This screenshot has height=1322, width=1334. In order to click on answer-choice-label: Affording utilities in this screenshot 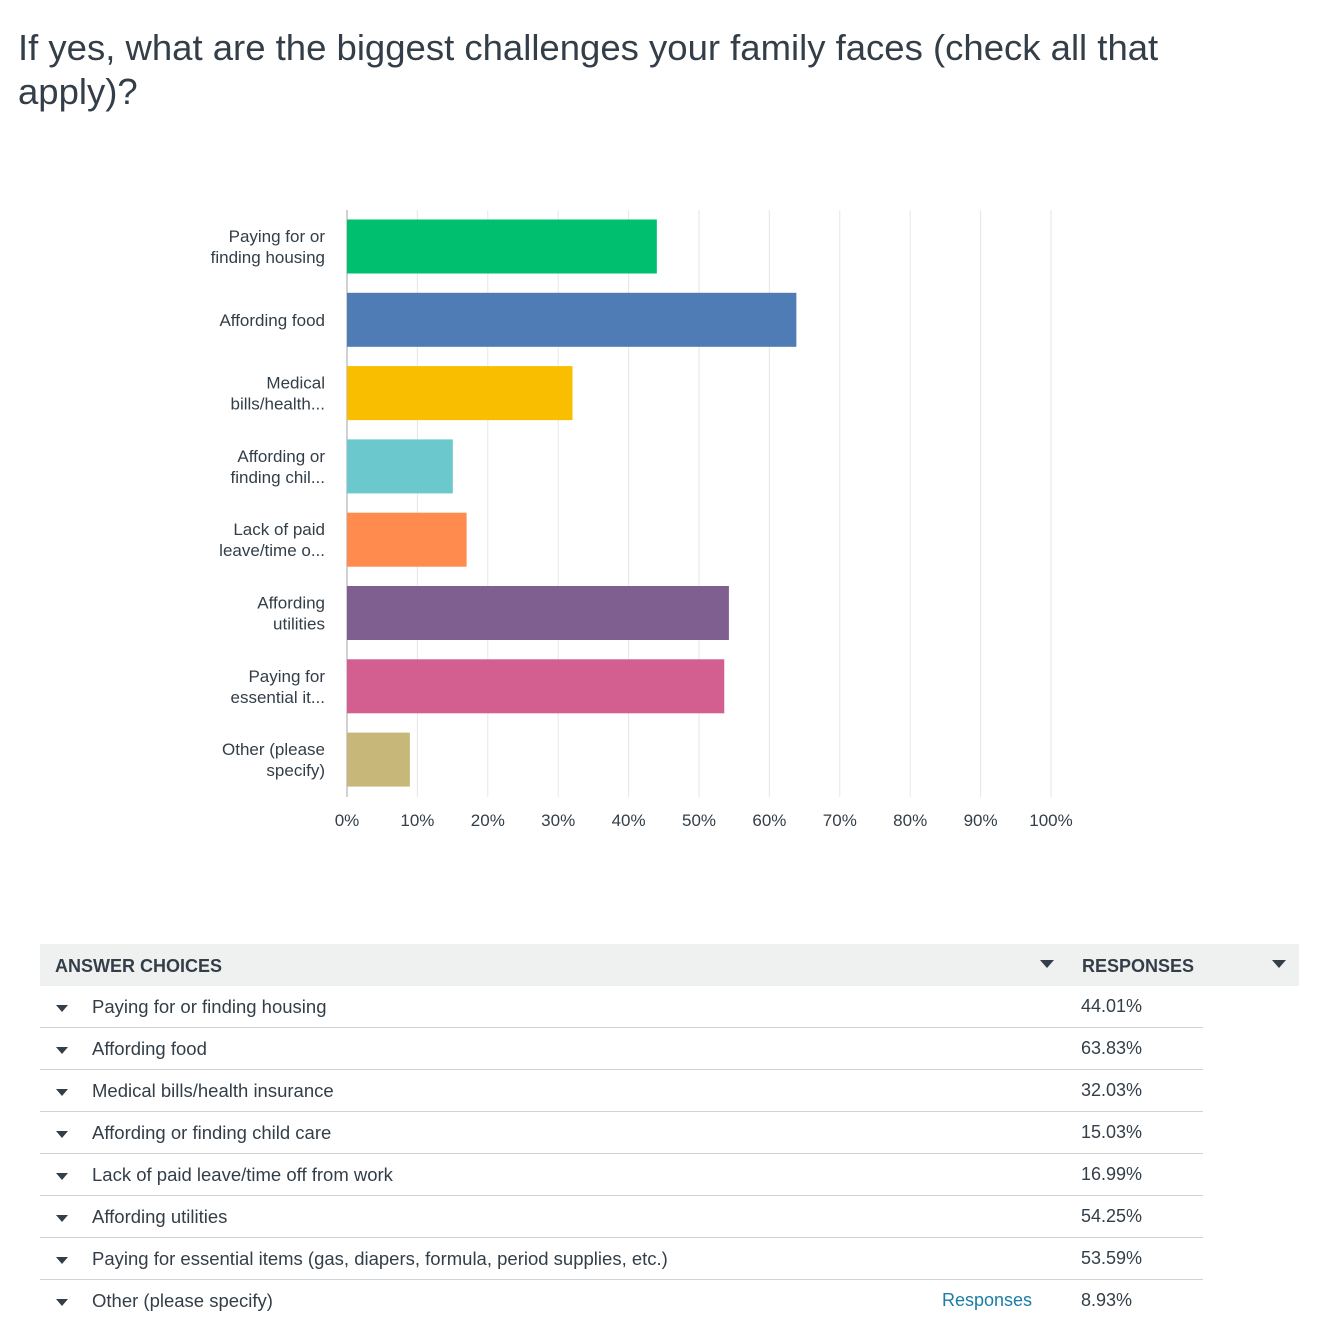, I will do `click(160, 1216)`.